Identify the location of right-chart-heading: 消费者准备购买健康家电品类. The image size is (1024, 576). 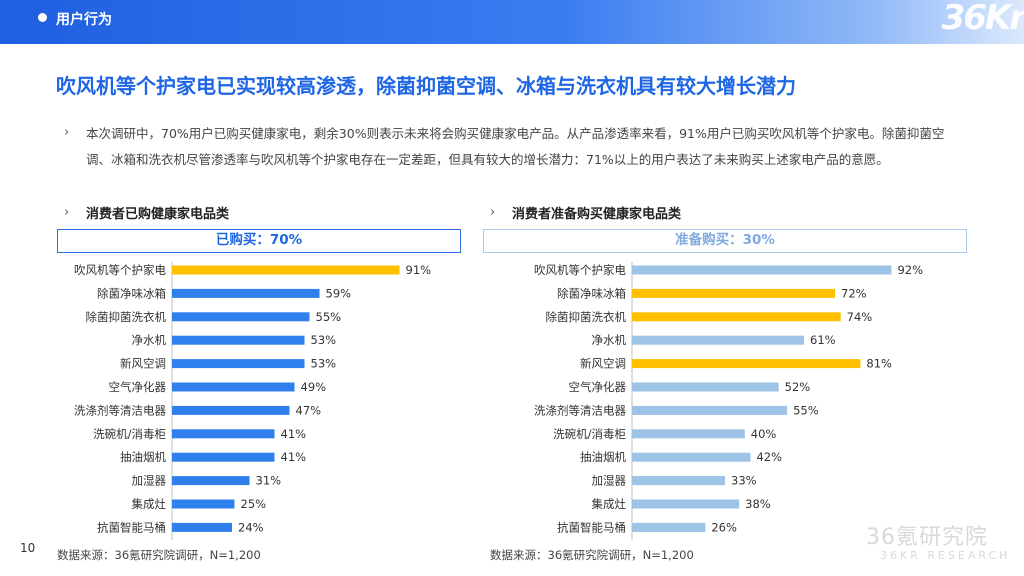
(597, 214).